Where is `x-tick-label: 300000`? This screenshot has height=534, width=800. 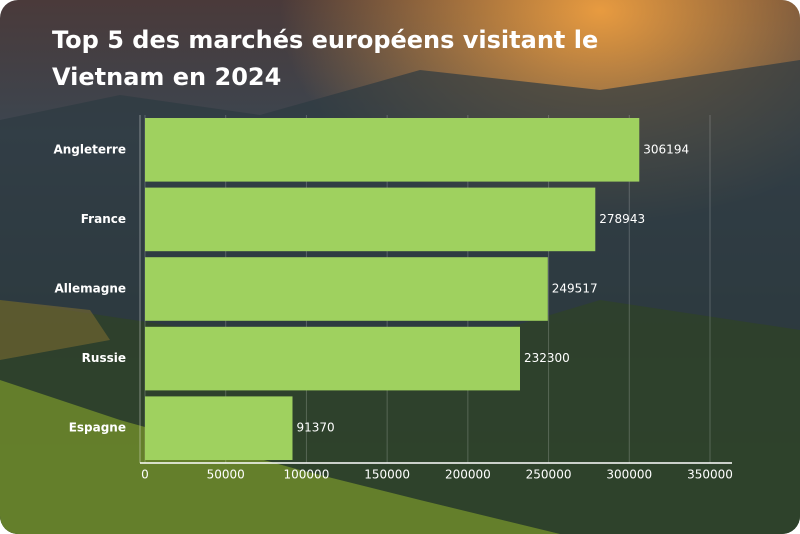 x-tick-label: 300000 is located at coordinates (629, 475).